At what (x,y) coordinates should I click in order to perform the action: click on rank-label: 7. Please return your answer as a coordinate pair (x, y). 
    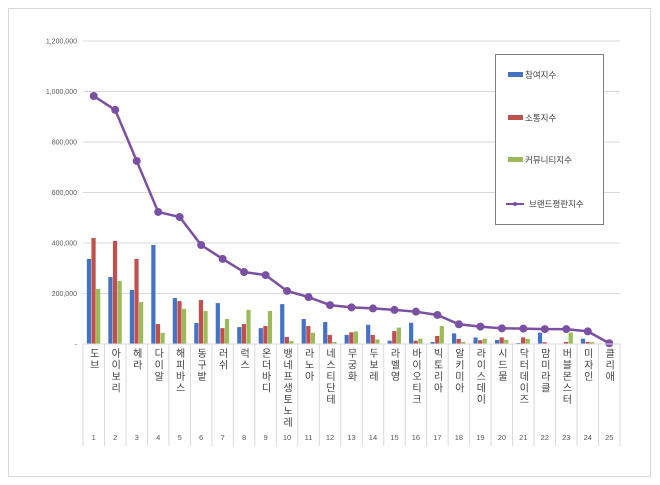
    Looking at the image, I should click on (223, 437).